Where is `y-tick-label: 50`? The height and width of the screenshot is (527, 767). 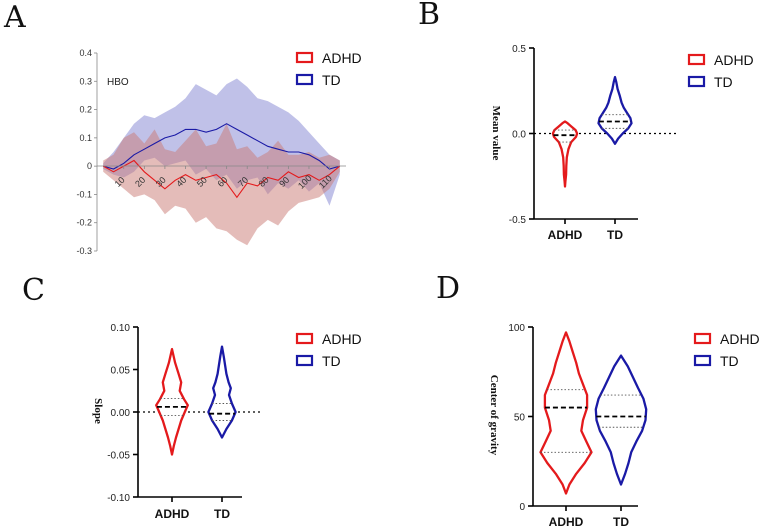
y-tick-label: 50 is located at coordinates (520, 418).